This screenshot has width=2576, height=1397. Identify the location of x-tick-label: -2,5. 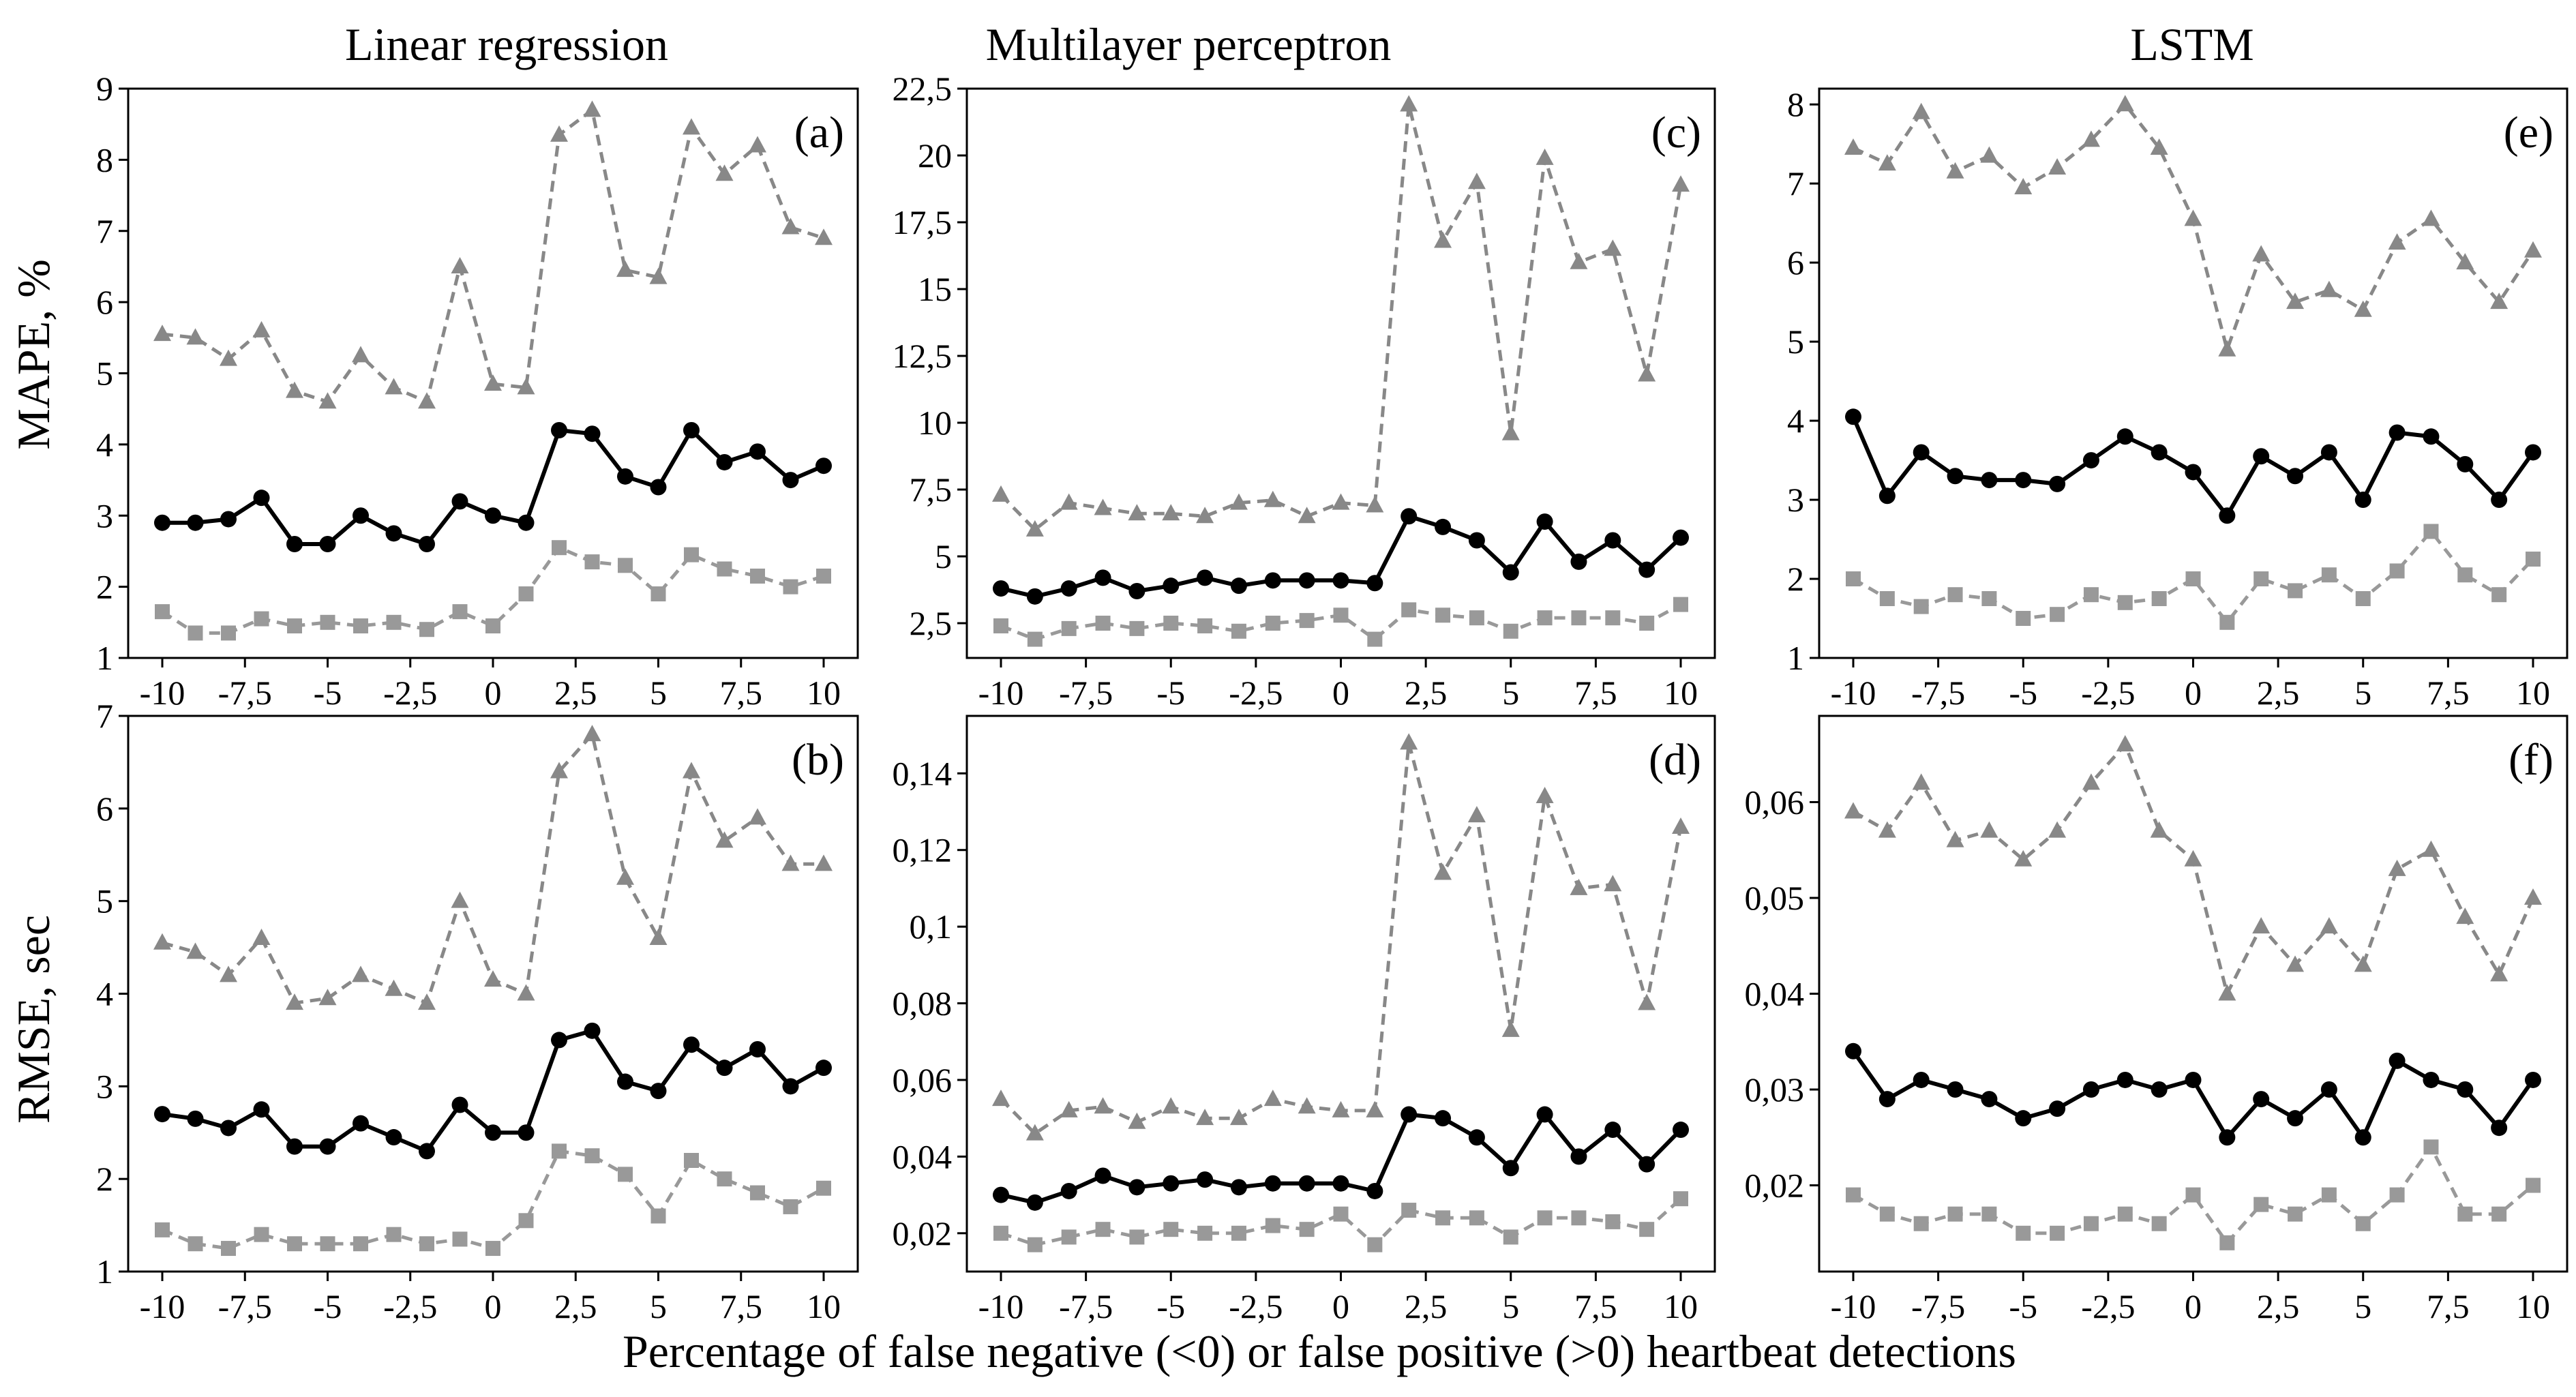
(1256, 1306).